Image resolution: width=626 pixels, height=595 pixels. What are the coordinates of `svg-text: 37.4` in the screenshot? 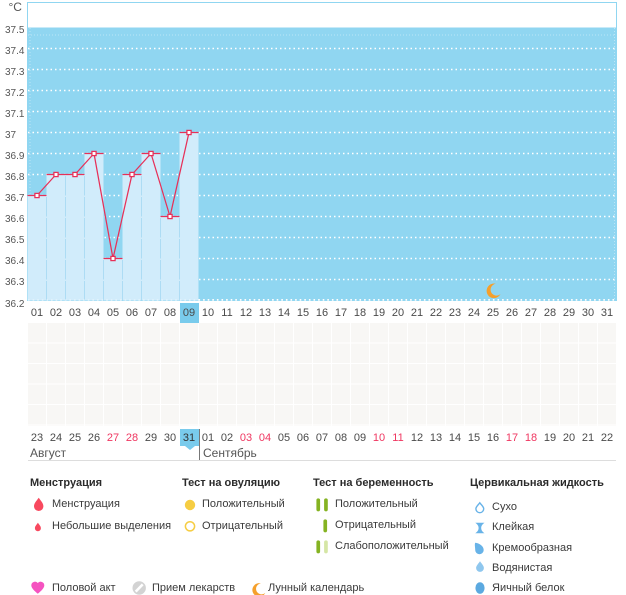 It's located at (15, 51).